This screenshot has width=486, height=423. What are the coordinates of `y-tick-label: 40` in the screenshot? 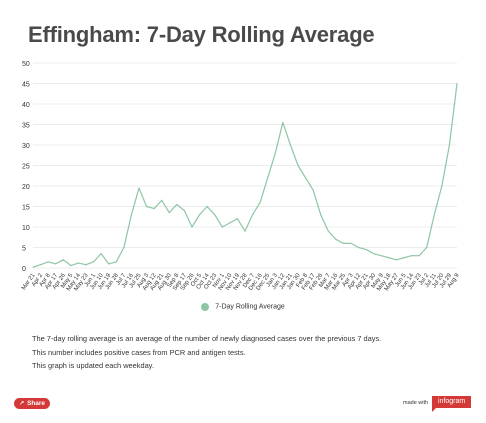 It's located at (26, 105).